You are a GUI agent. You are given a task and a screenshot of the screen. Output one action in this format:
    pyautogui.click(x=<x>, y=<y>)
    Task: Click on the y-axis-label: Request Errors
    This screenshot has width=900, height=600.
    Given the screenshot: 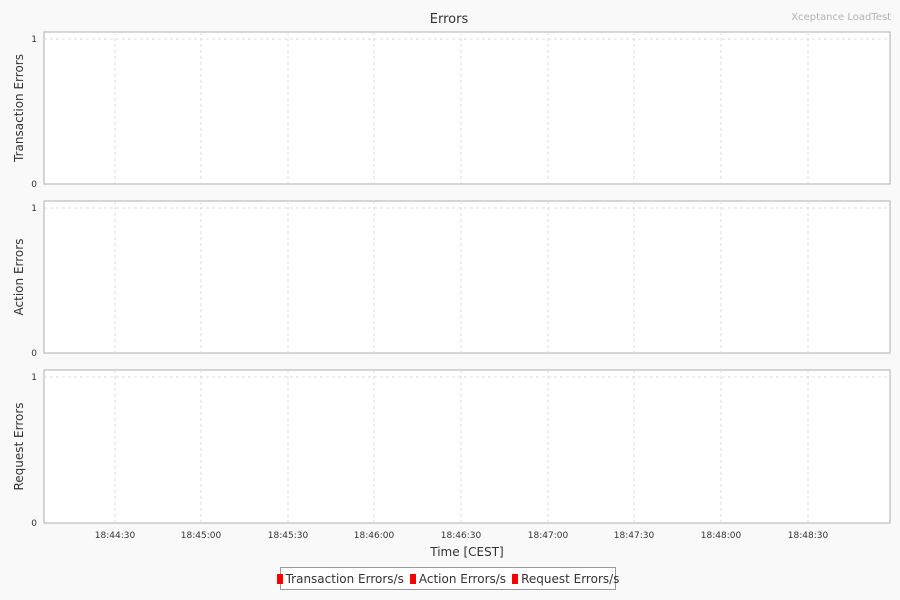 What is the action you would take?
    pyautogui.click(x=19, y=446)
    